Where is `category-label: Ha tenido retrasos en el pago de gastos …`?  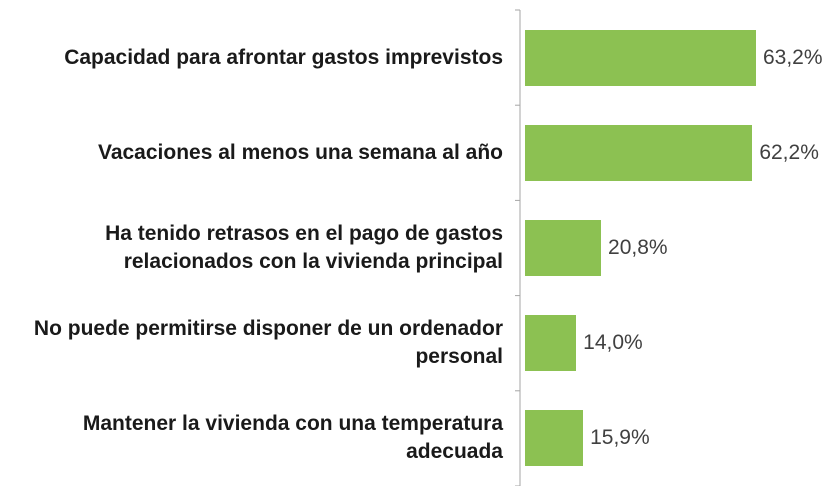
category-label: Ha tenido retrasos en el pago de gastos … is located at coordinates (304, 247).